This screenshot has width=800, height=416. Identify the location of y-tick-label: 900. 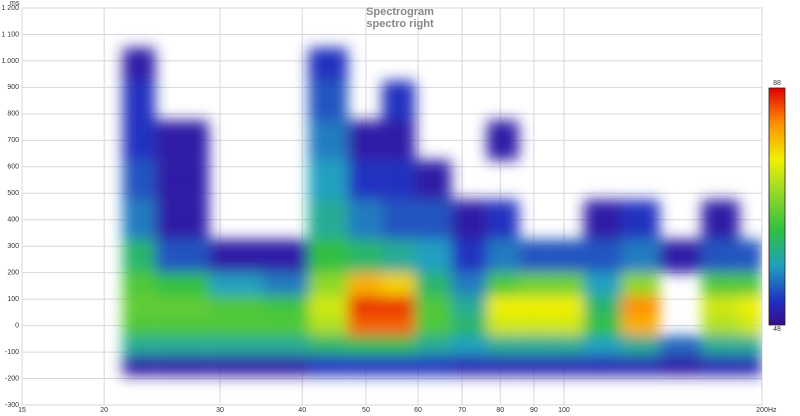
(13, 87).